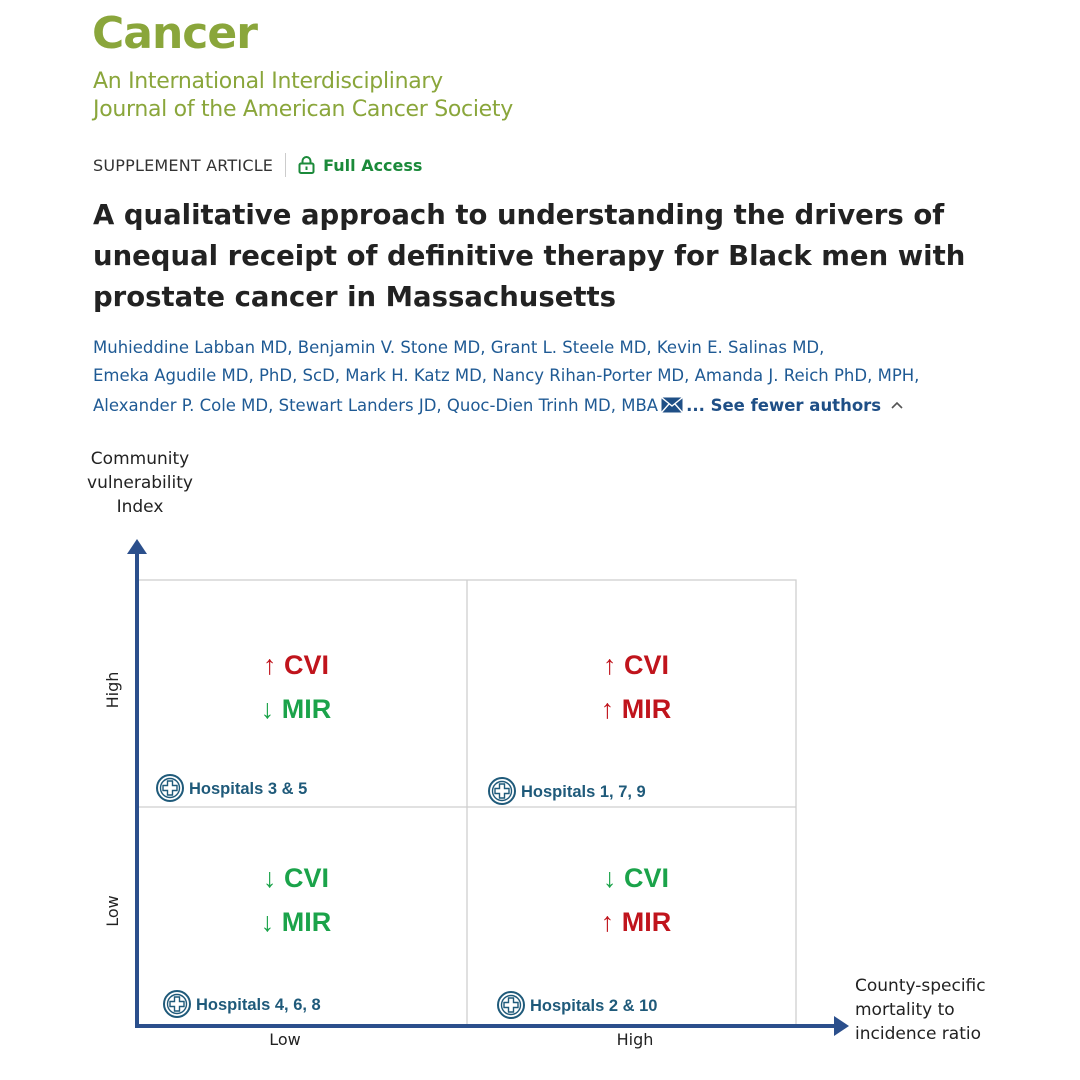  What do you see at coordinates (286, 165) in the screenshot?
I see `divider` at bounding box center [286, 165].